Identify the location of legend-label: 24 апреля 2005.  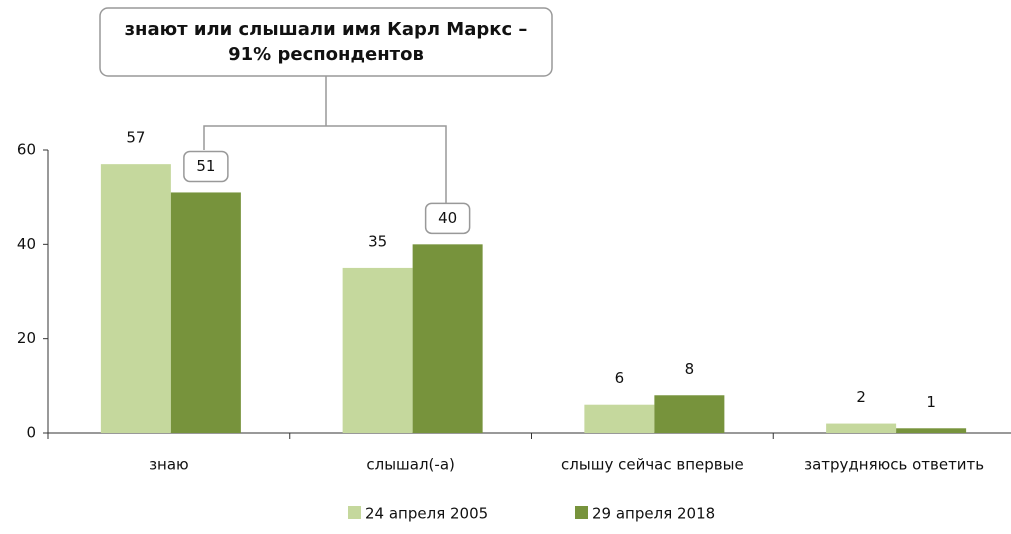
(426, 514).